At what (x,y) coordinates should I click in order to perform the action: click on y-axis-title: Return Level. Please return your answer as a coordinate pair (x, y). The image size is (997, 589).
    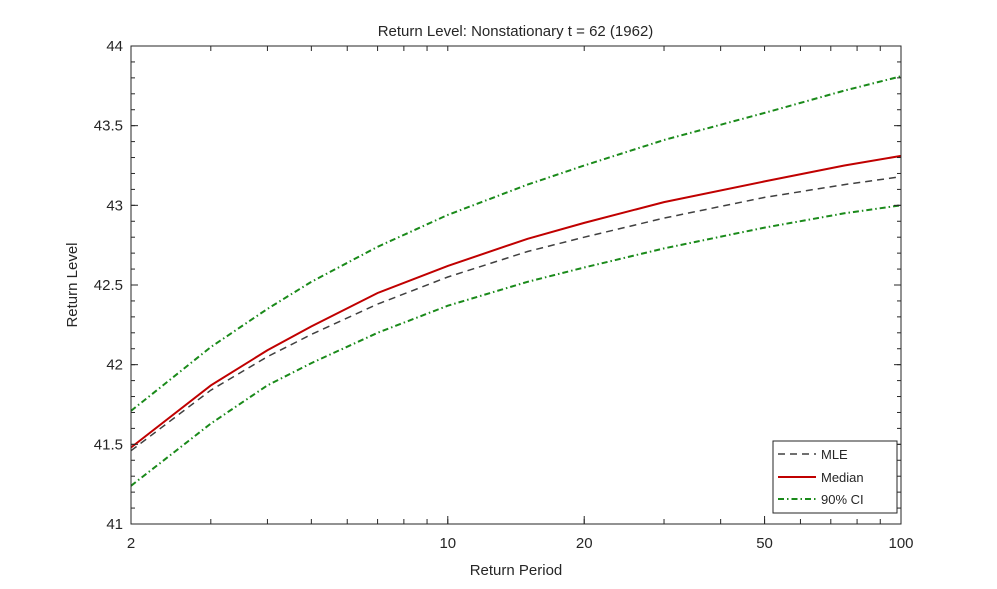
    Looking at the image, I should click on (72, 284).